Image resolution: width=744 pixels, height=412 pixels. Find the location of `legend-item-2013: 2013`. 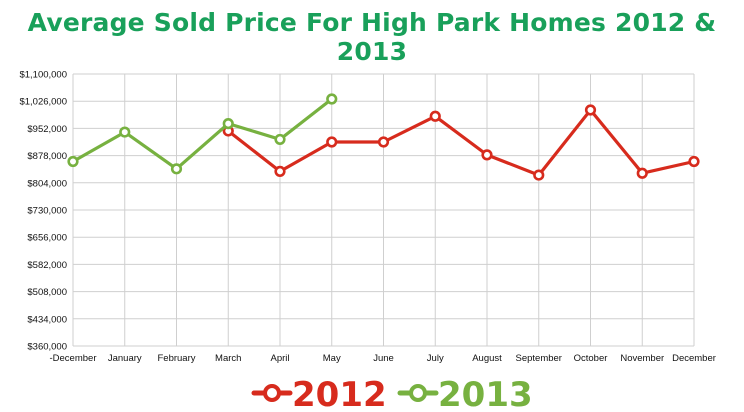

legend-item-2013: 2013 is located at coordinates (465, 393).